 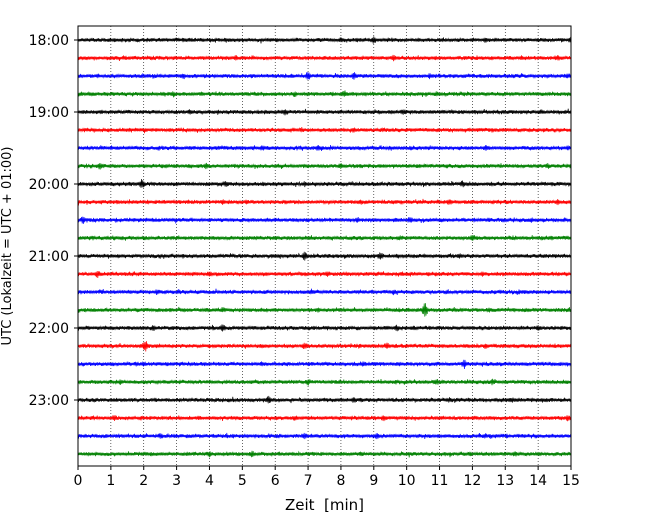 I want to click on x-tick-label: 7, so click(x=308, y=481).